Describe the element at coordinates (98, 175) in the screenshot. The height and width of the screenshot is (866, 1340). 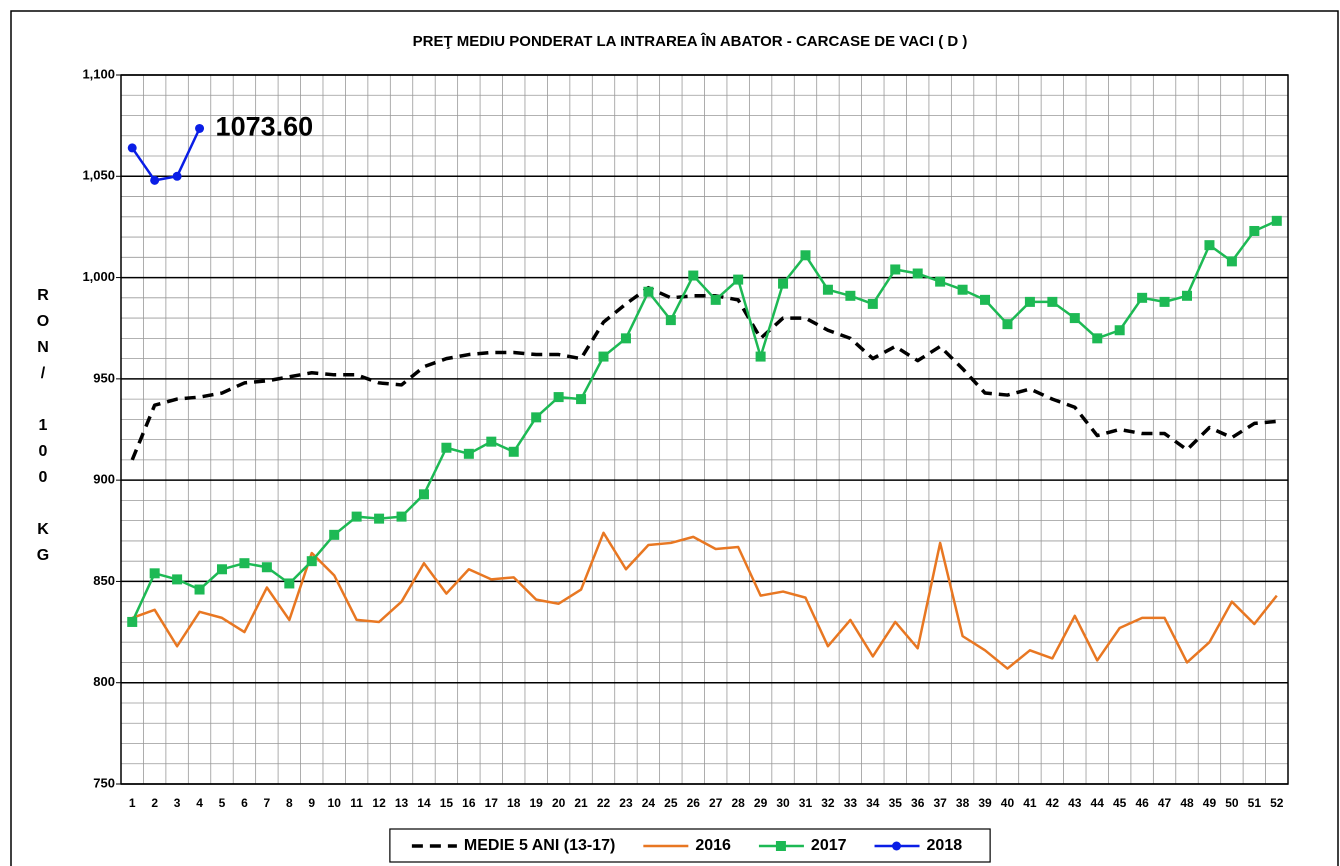
I see `y-tick-label: 1,050` at that location.